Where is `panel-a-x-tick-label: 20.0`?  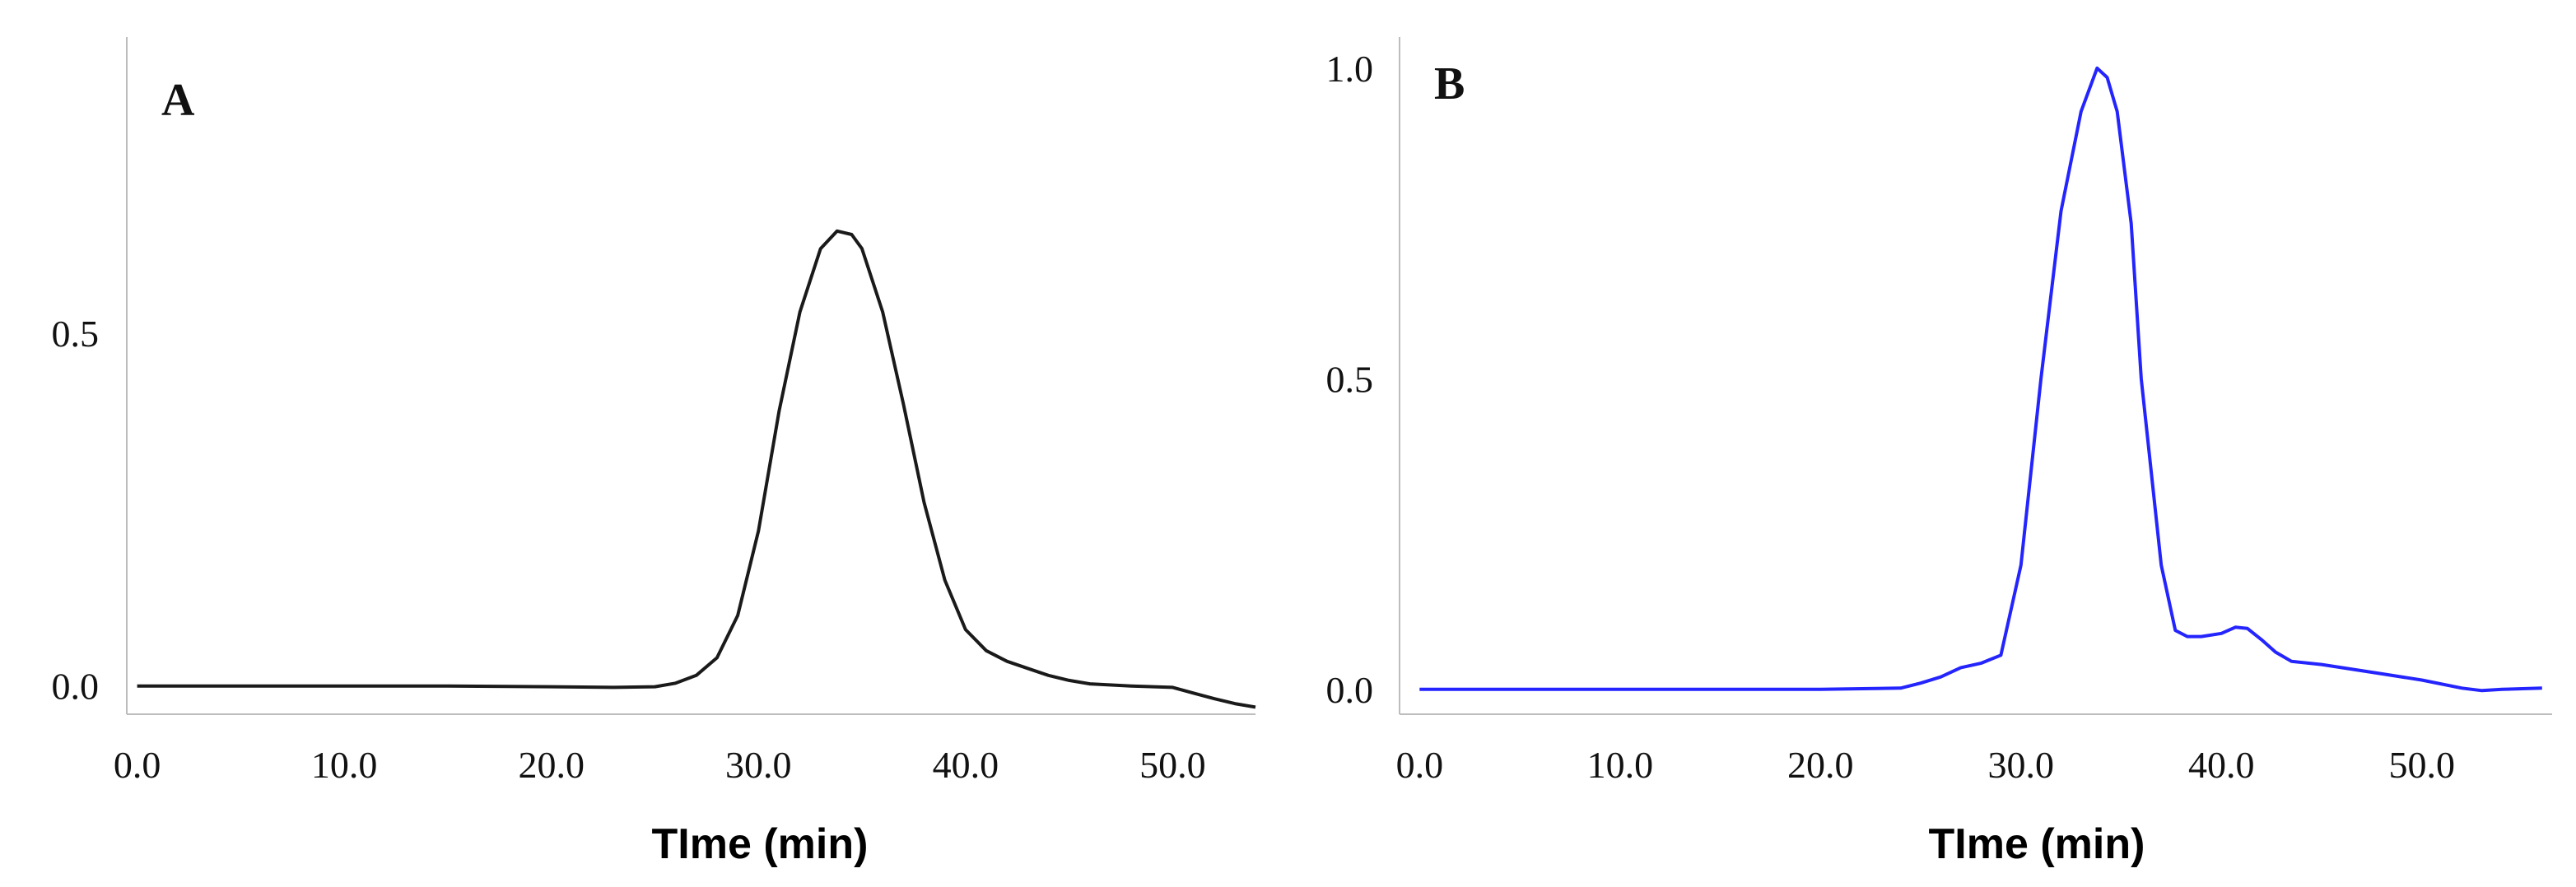 panel-a-x-tick-label: 20.0 is located at coordinates (551, 765).